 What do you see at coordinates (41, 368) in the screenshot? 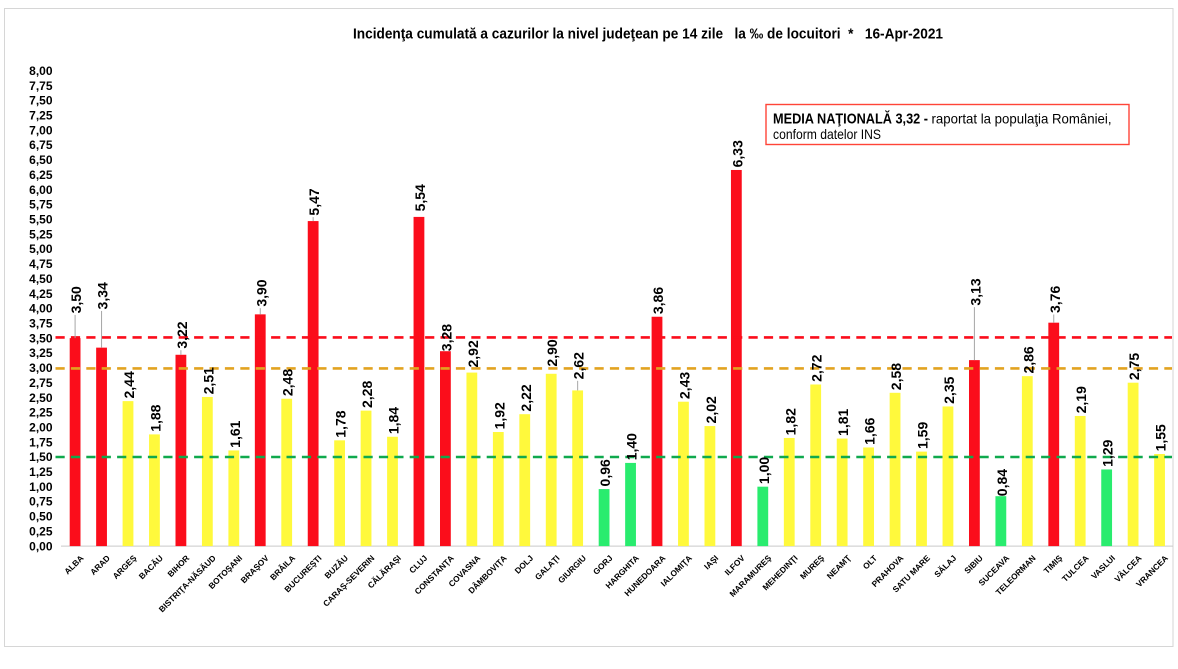
I see `svg-text: 3,00` at bounding box center [41, 368].